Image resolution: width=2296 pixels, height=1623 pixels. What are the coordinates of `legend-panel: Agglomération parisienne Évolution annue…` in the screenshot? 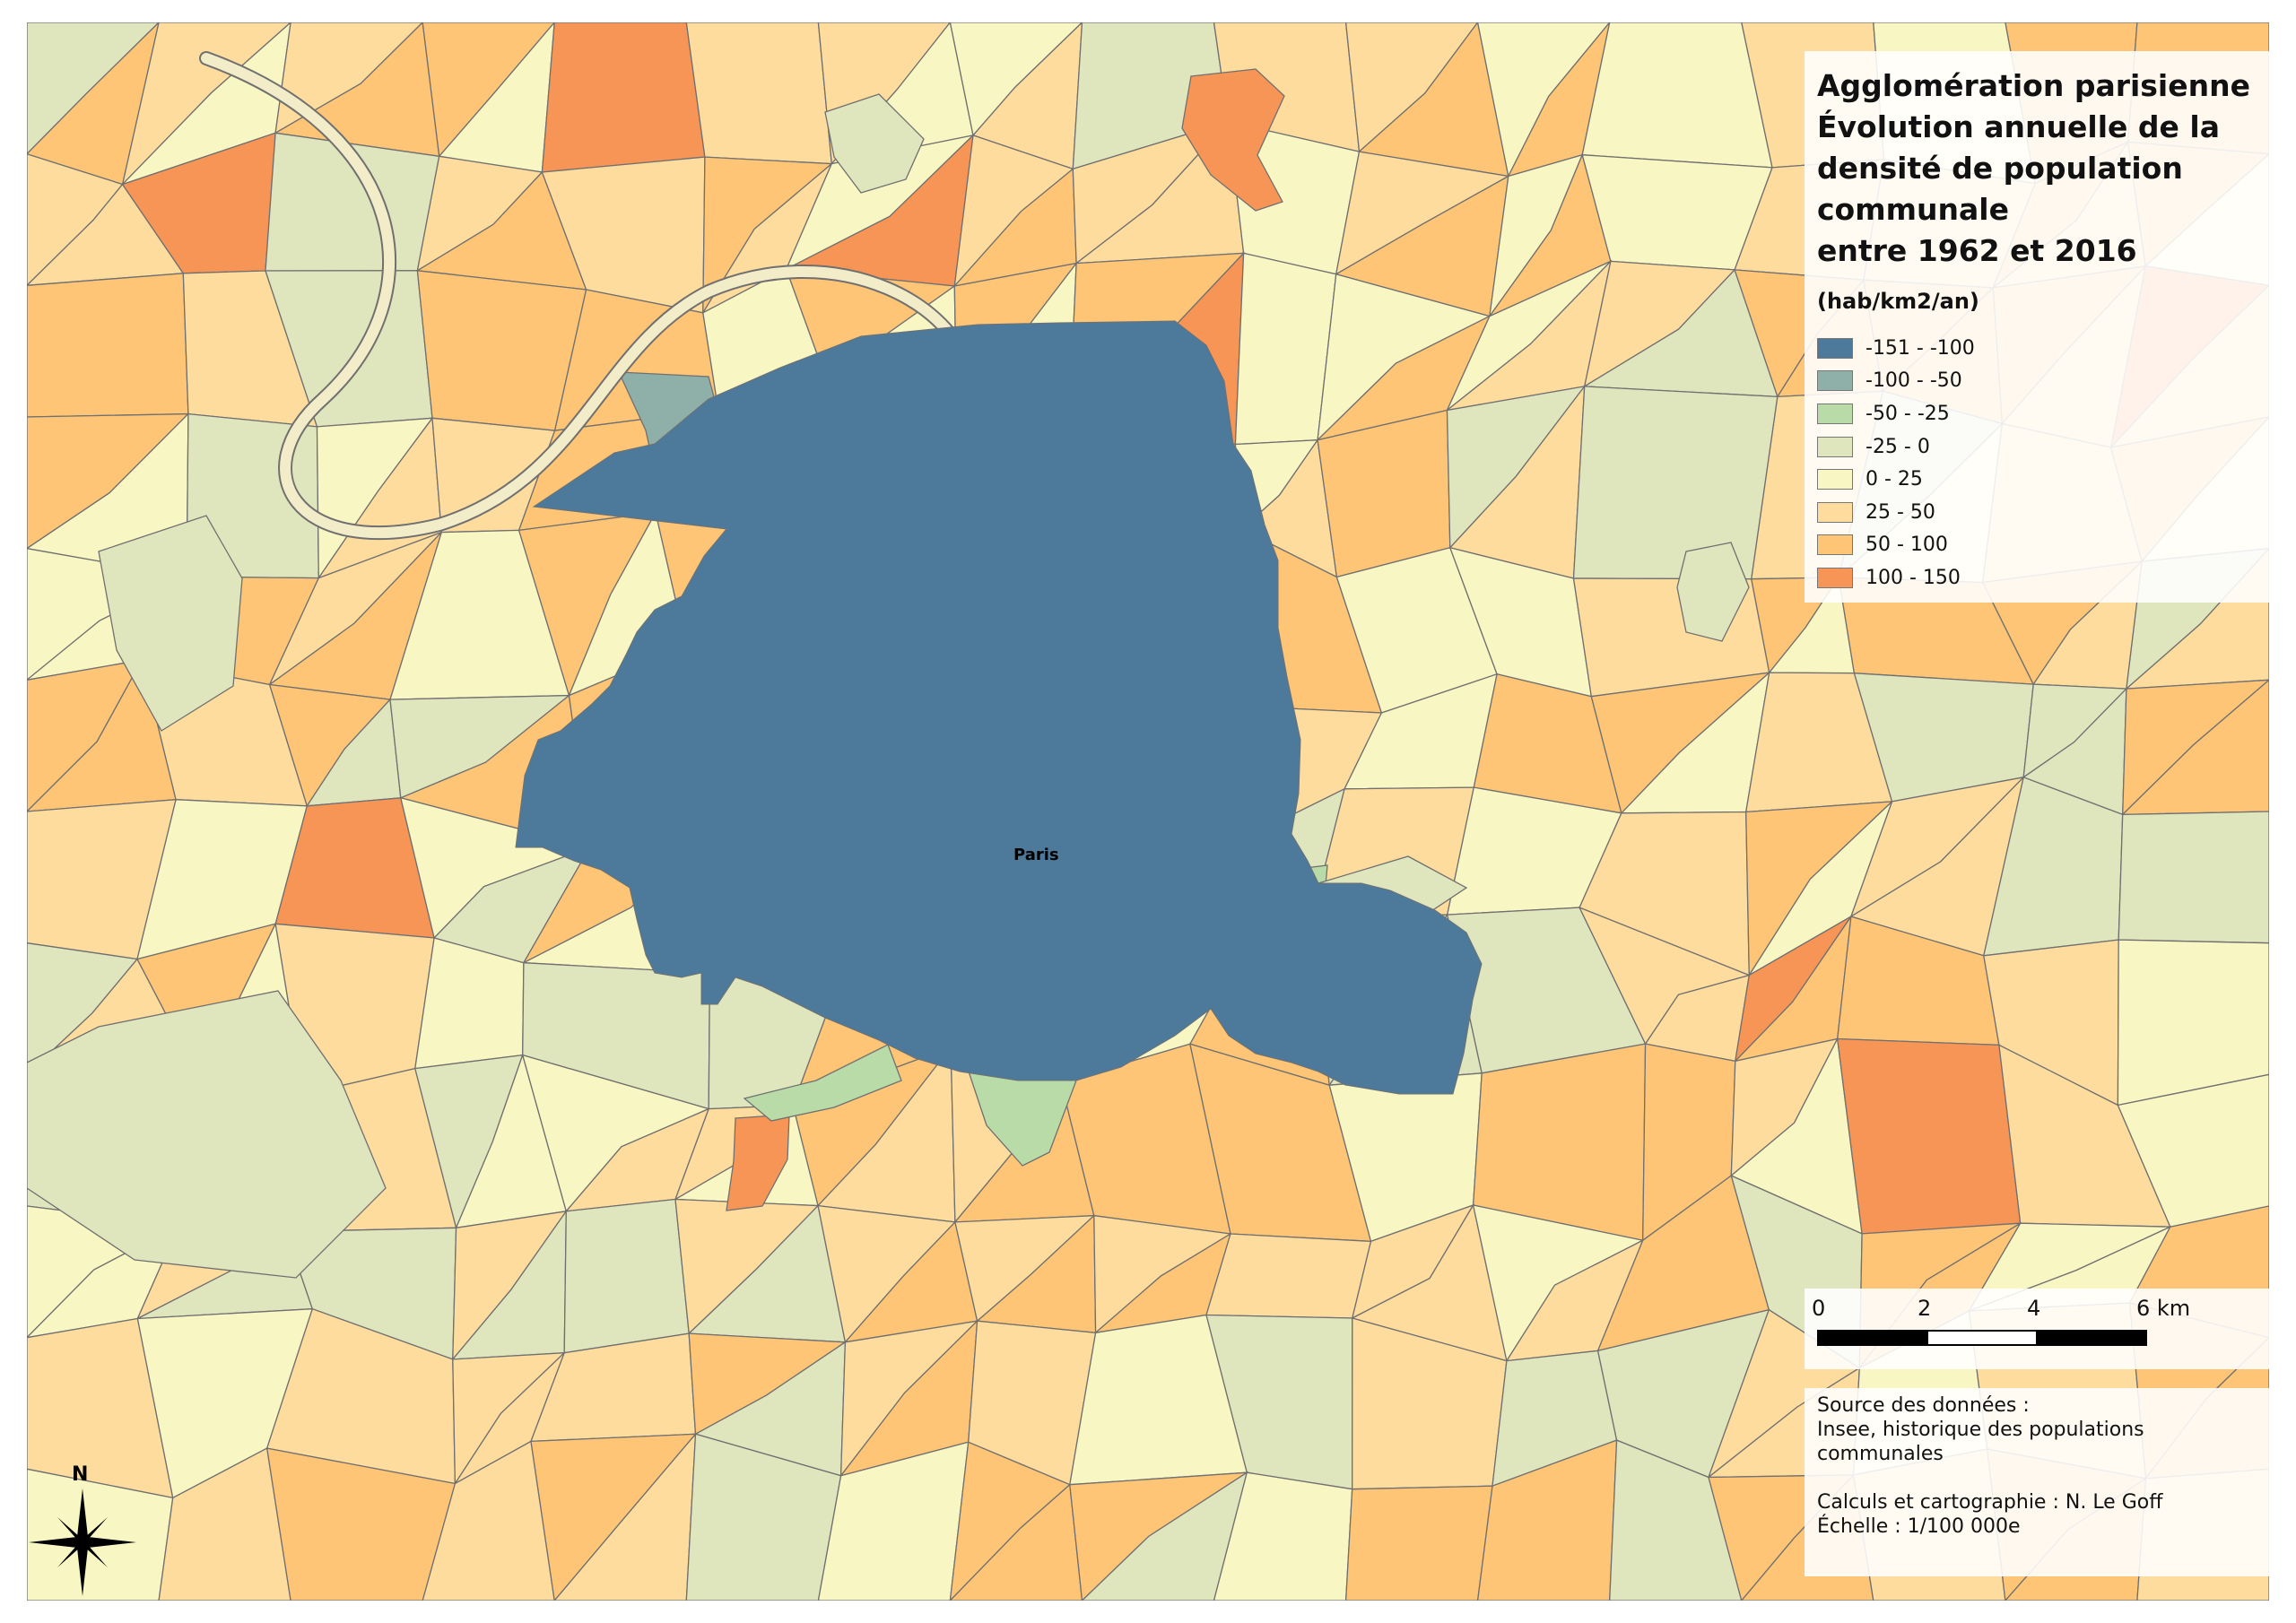 It's located at (2038, 327).